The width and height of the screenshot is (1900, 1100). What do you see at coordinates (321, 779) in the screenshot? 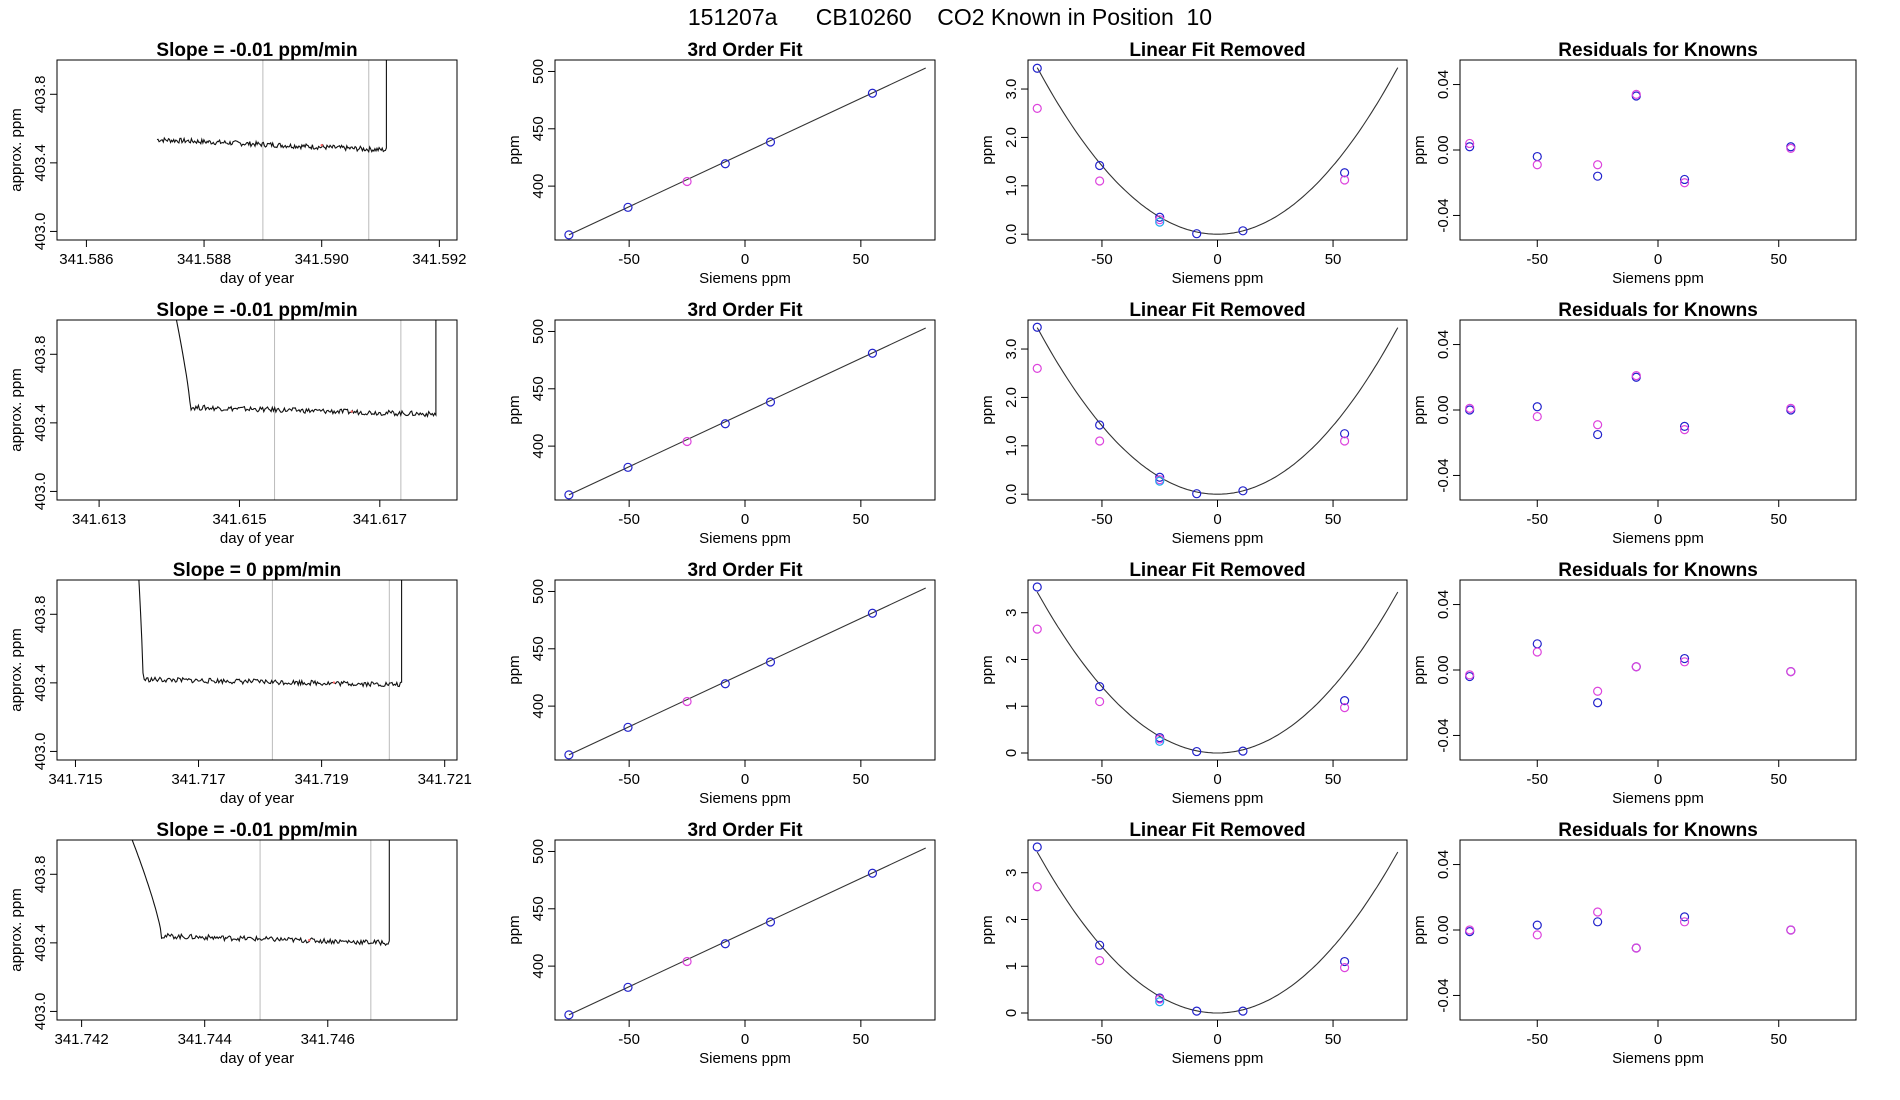
I see `x-tick-label: 341.719` at bounding box center [321, 779].